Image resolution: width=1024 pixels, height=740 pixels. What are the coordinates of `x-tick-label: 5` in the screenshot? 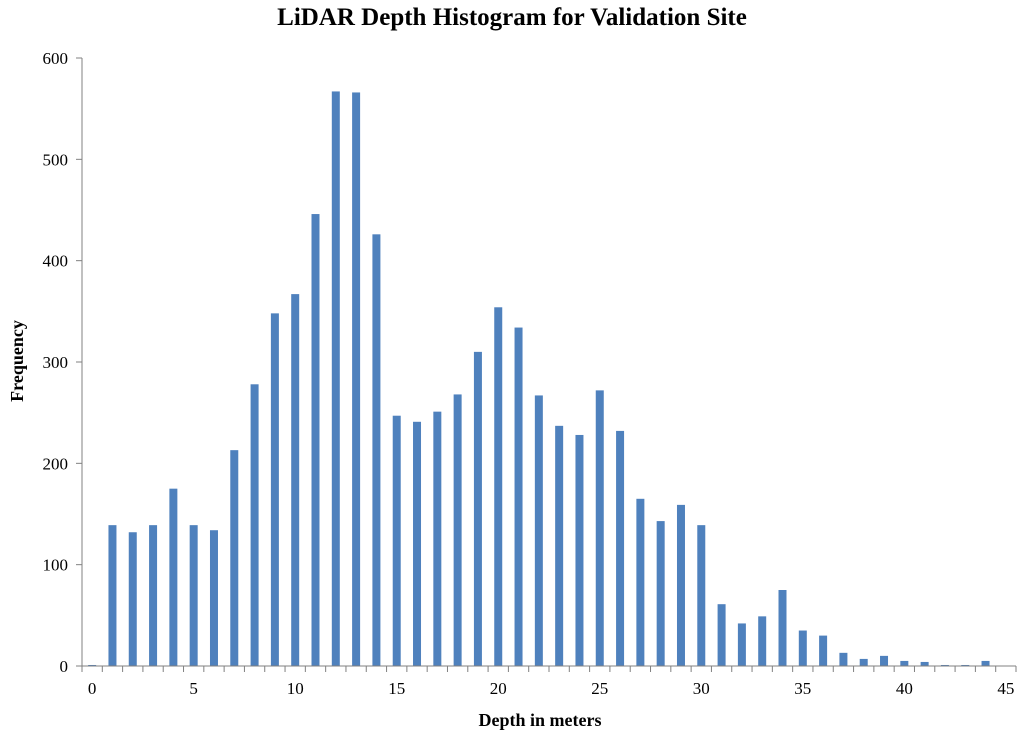 It's located at (193, 688).